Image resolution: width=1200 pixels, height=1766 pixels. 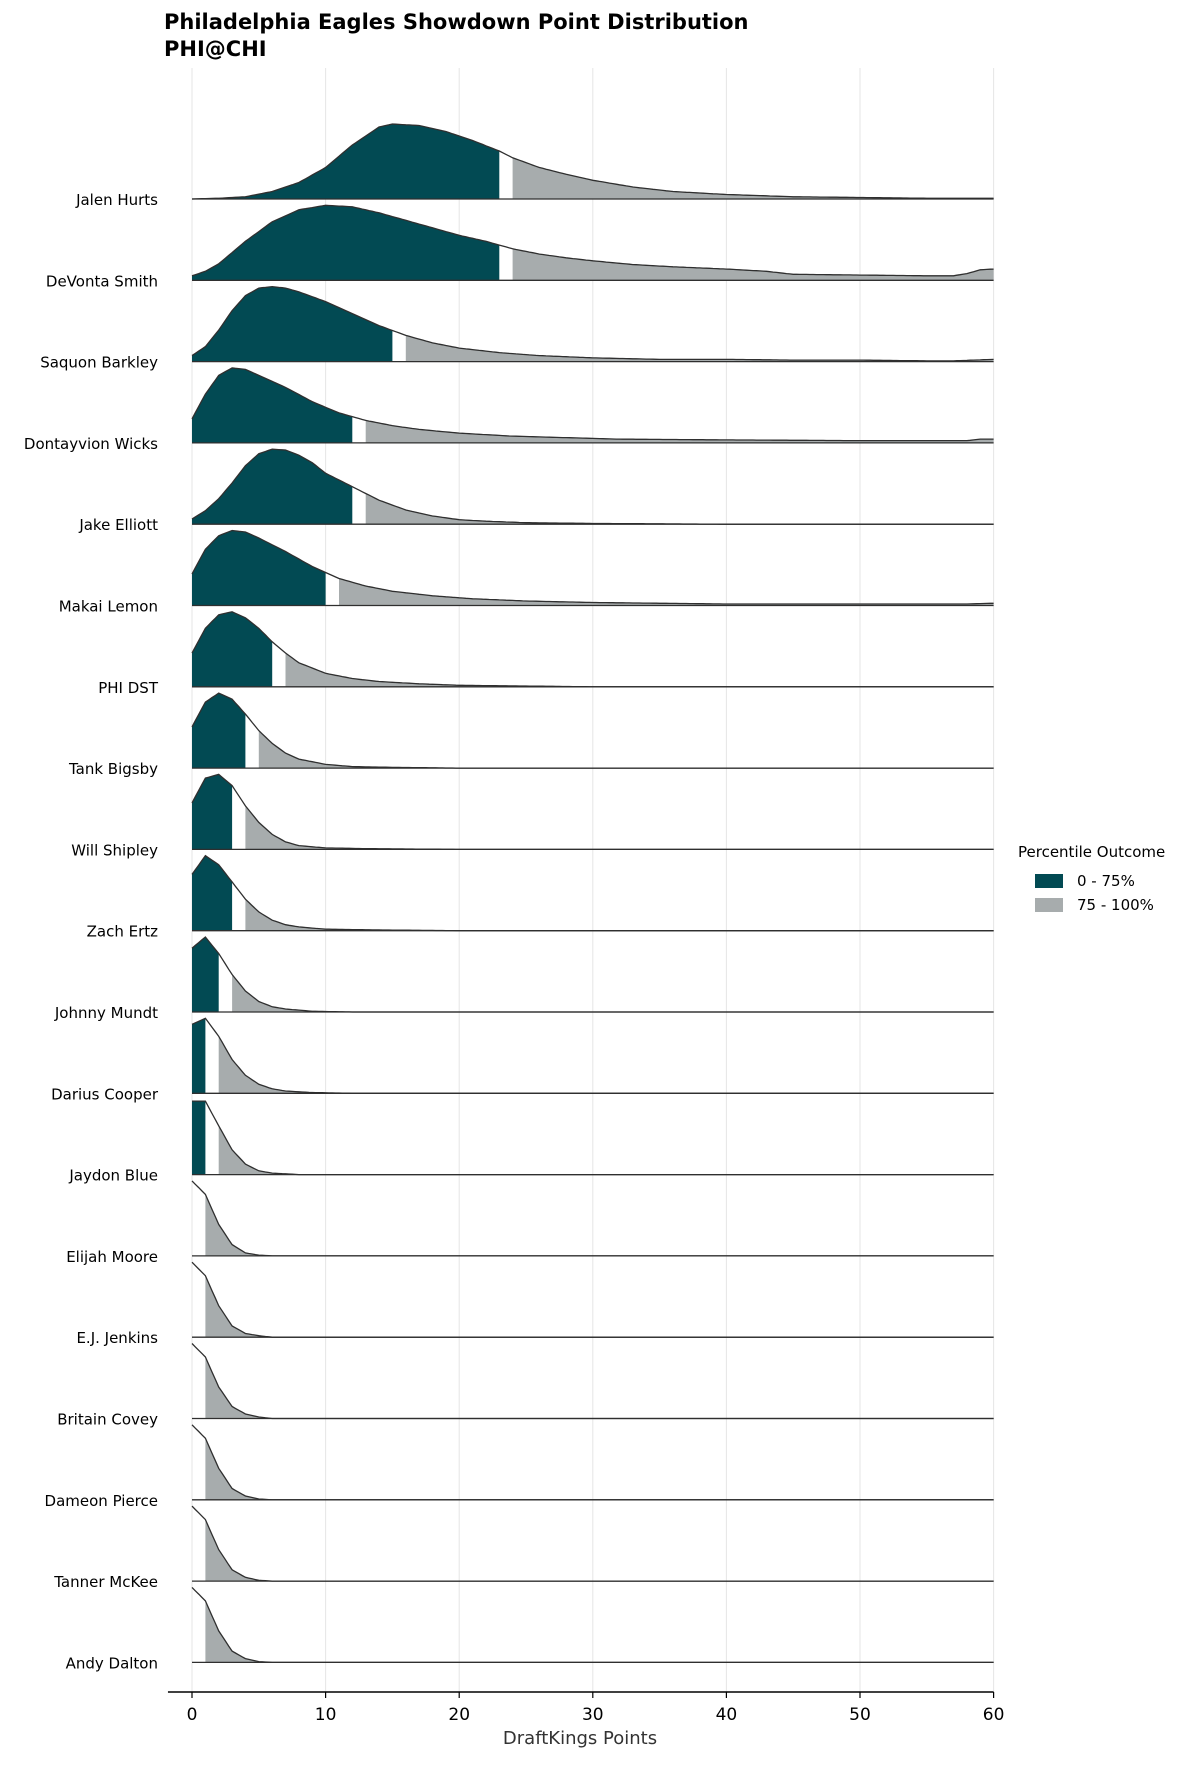 I want to click on x-axis-label: DraftKings Points, so click(x=580, y=1738).